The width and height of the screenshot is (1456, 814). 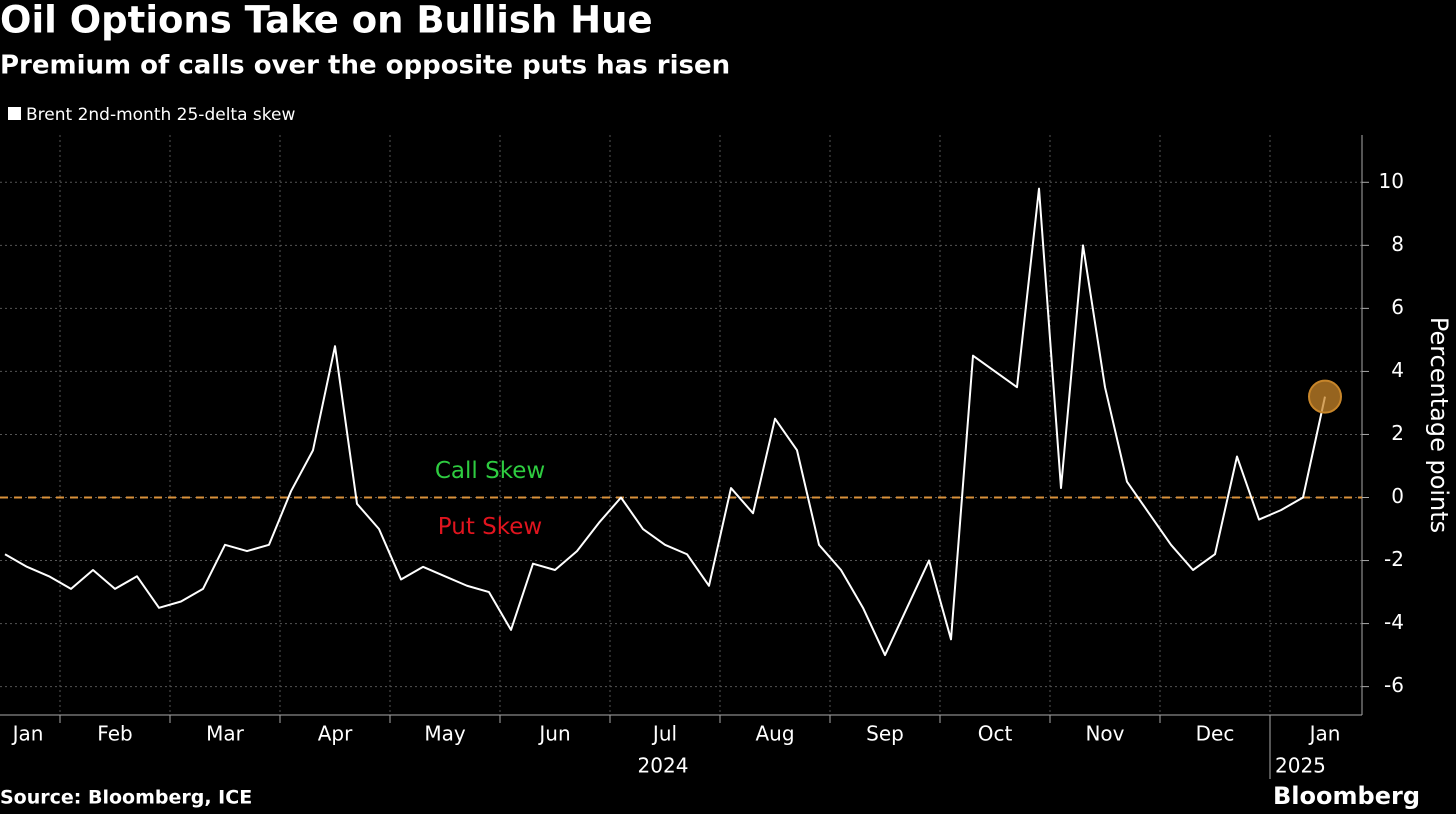 I want to click on y-tick-label: 0, so click(x=1397, y=496).